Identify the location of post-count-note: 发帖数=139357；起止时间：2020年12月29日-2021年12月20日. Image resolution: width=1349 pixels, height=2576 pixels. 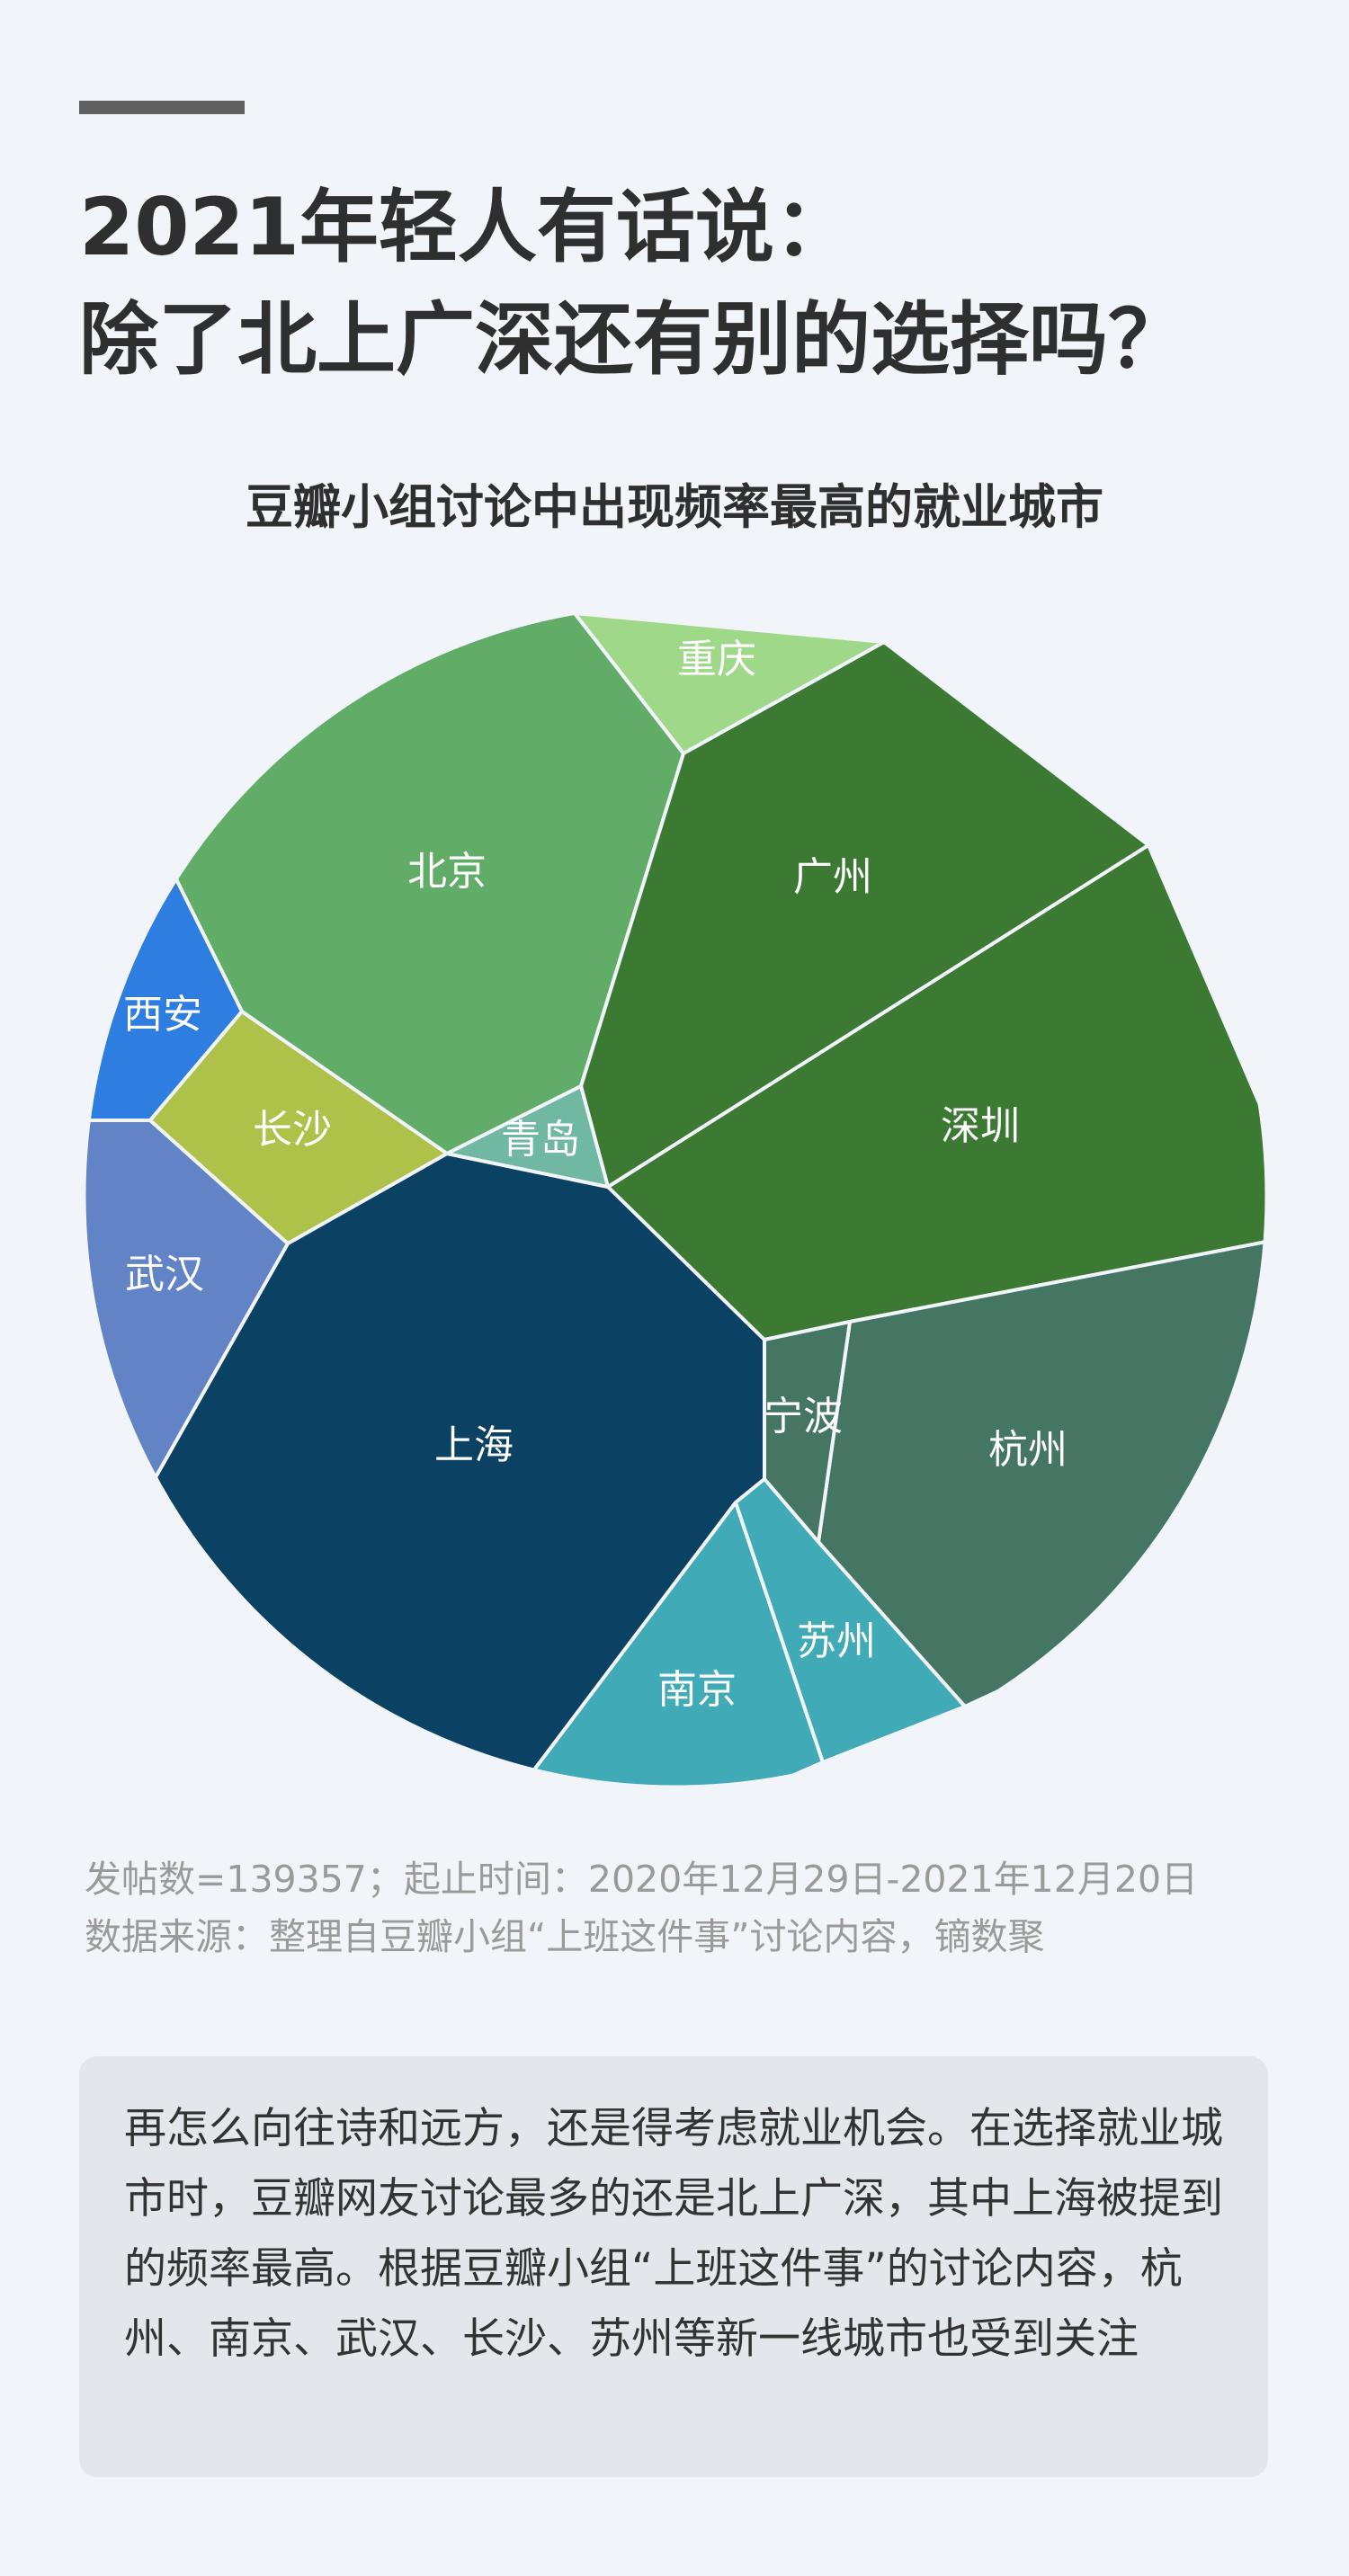
(642, 1880).